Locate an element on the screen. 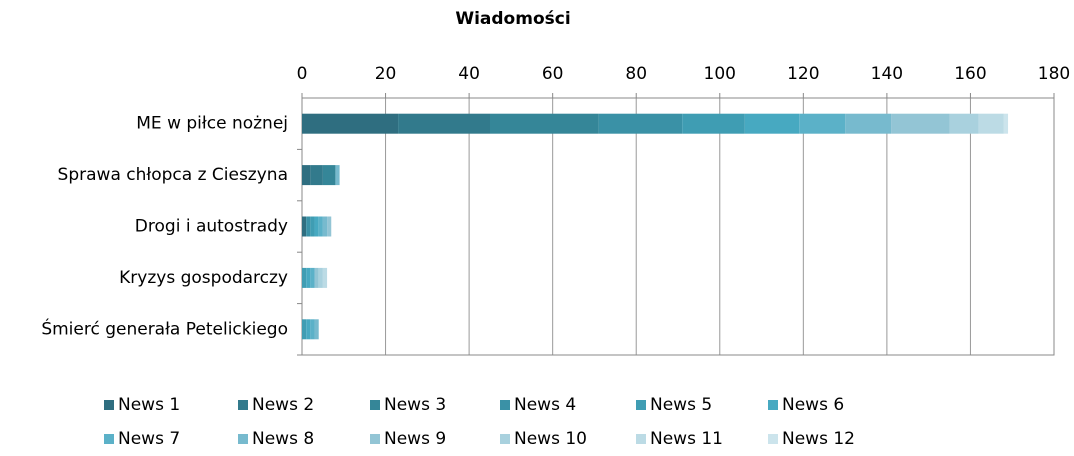 This screenshot has width=1074, height=456. y-tick-label: Drogi i autostrady is located at coordinates (211, 227).